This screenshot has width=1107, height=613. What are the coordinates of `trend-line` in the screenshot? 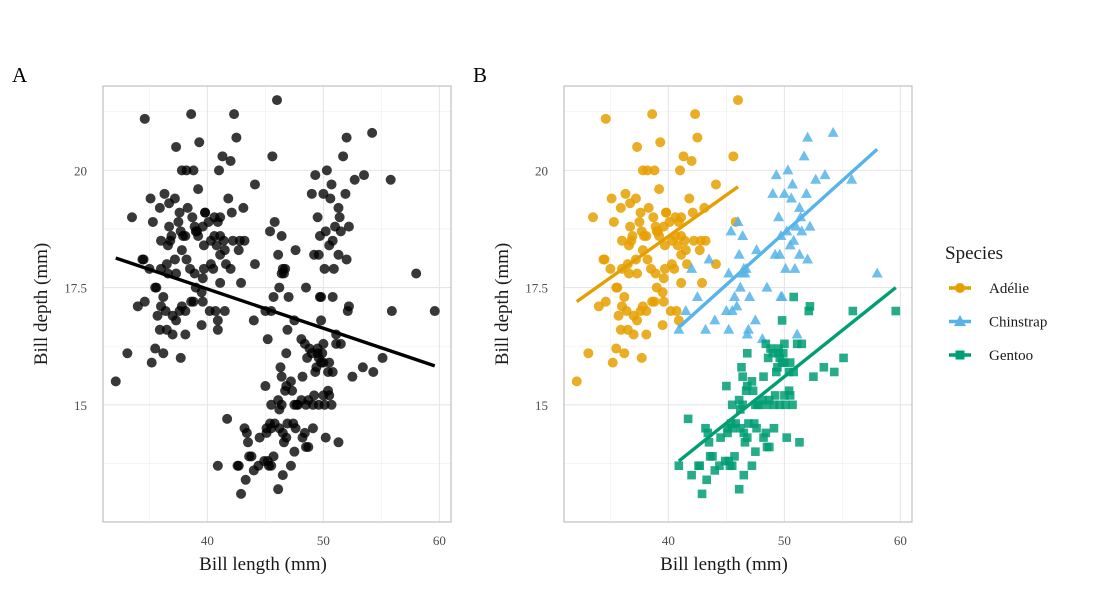 It's located at (275, 312).